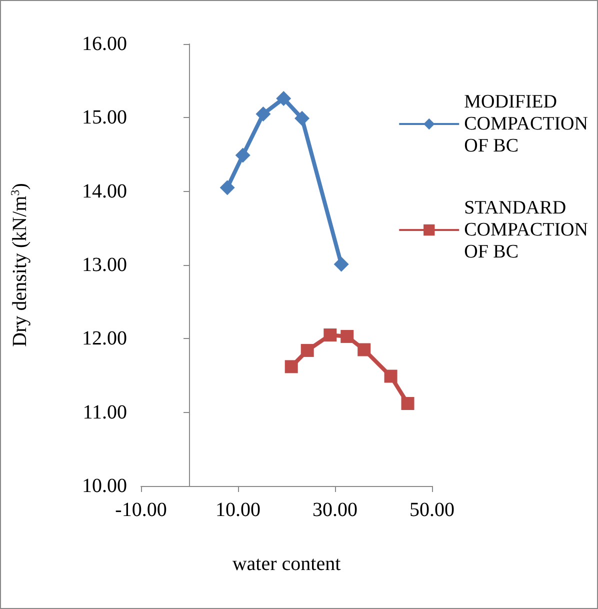 This screenshot has height=609, width=598. What do you see at coordinates (287, 564) in the screenshot?
I see `x-axis-title: water content` at bounding box center [287, 564].